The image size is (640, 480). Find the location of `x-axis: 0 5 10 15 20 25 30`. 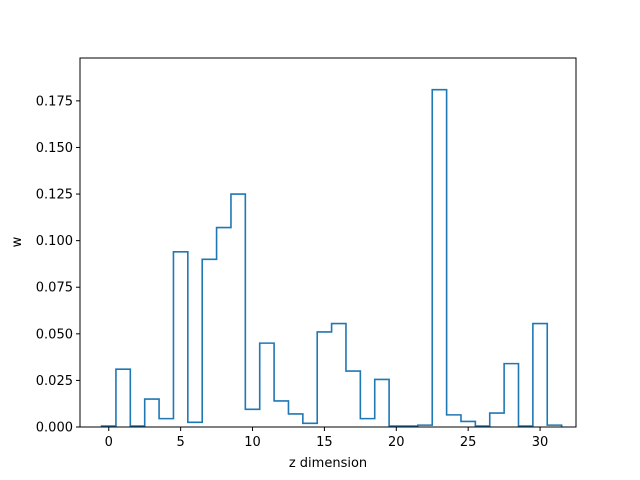

x-axis: 0 5 10 15 20 25 30 is located at coordinates (327, 438).